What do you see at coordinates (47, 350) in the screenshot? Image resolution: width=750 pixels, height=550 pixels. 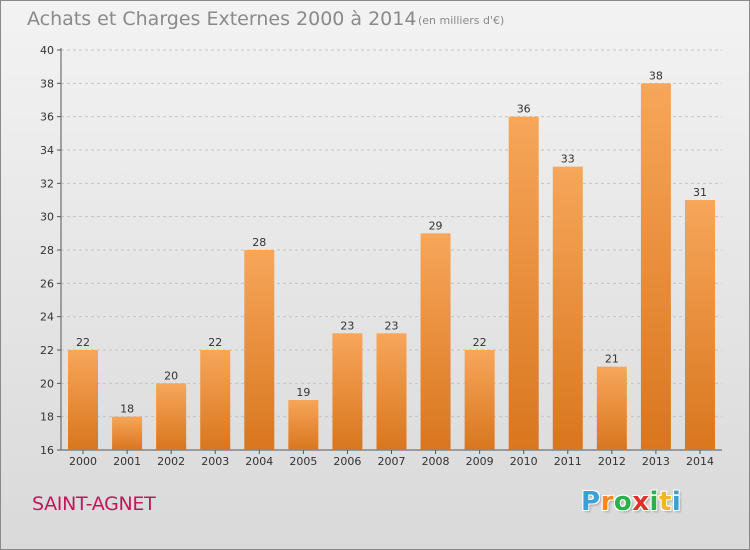 I see `y-tick-label-22: 22` at bounding box center [47, 350].